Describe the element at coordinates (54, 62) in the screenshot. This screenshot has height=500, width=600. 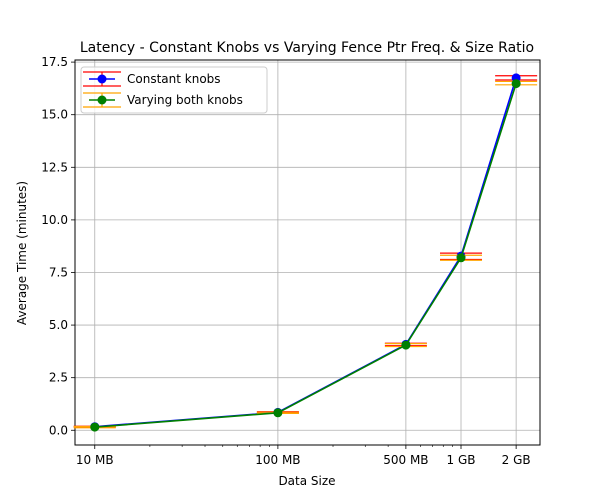
I see `y-tick-label: 17.5` at that location.